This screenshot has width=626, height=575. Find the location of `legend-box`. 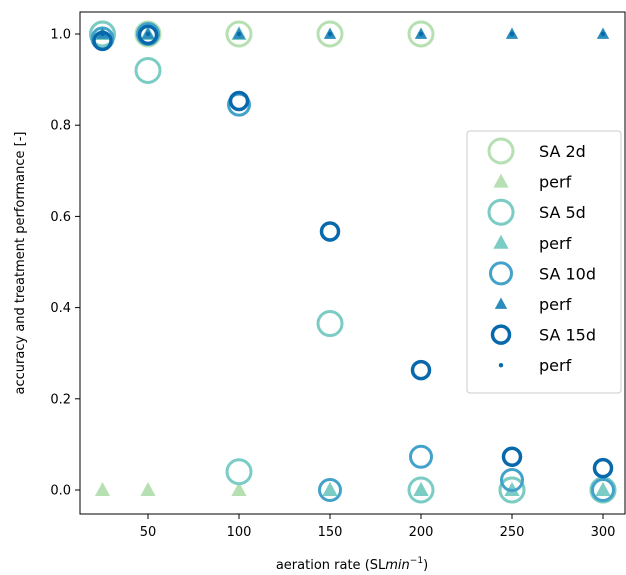

legend-box is located at coordinates (544, 262).